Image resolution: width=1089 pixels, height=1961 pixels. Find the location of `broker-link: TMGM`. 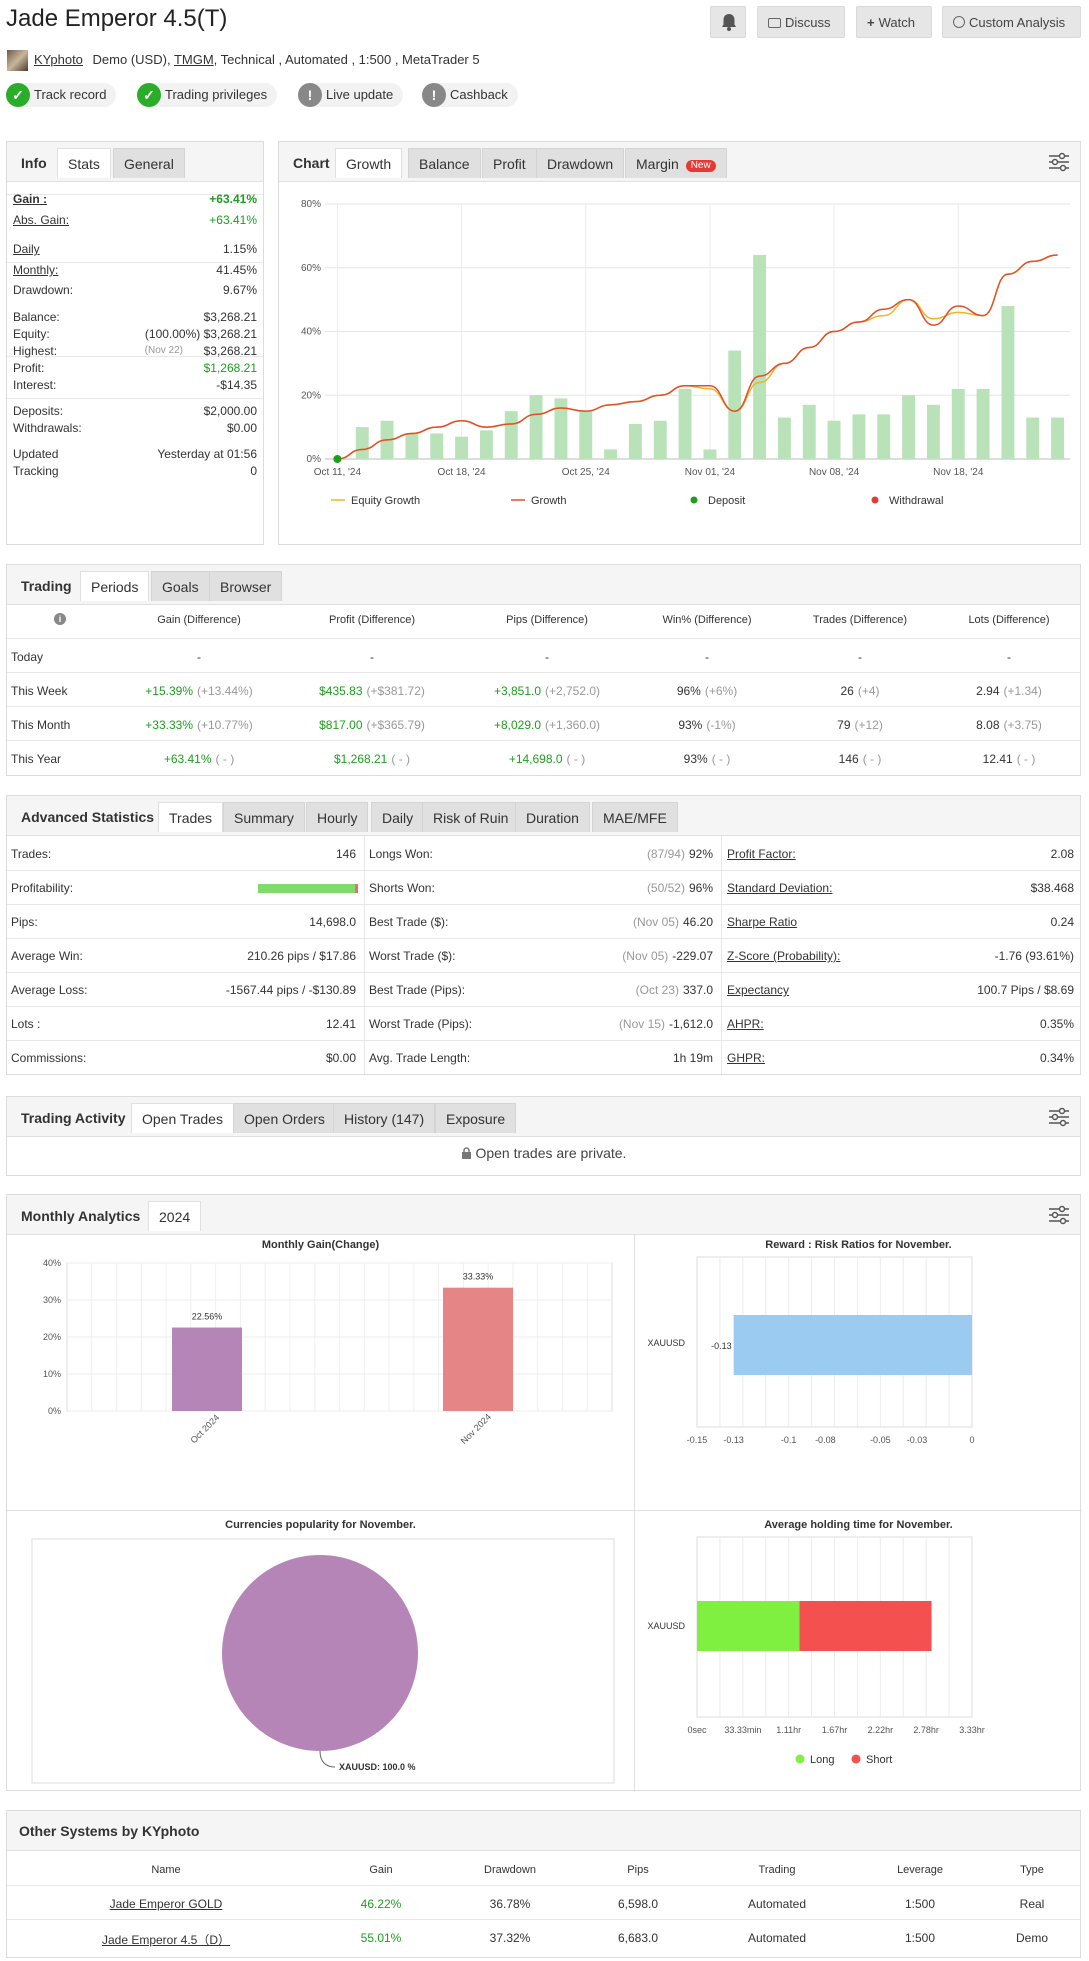

broker-link: TMGM is located at coordinates (193, 59).